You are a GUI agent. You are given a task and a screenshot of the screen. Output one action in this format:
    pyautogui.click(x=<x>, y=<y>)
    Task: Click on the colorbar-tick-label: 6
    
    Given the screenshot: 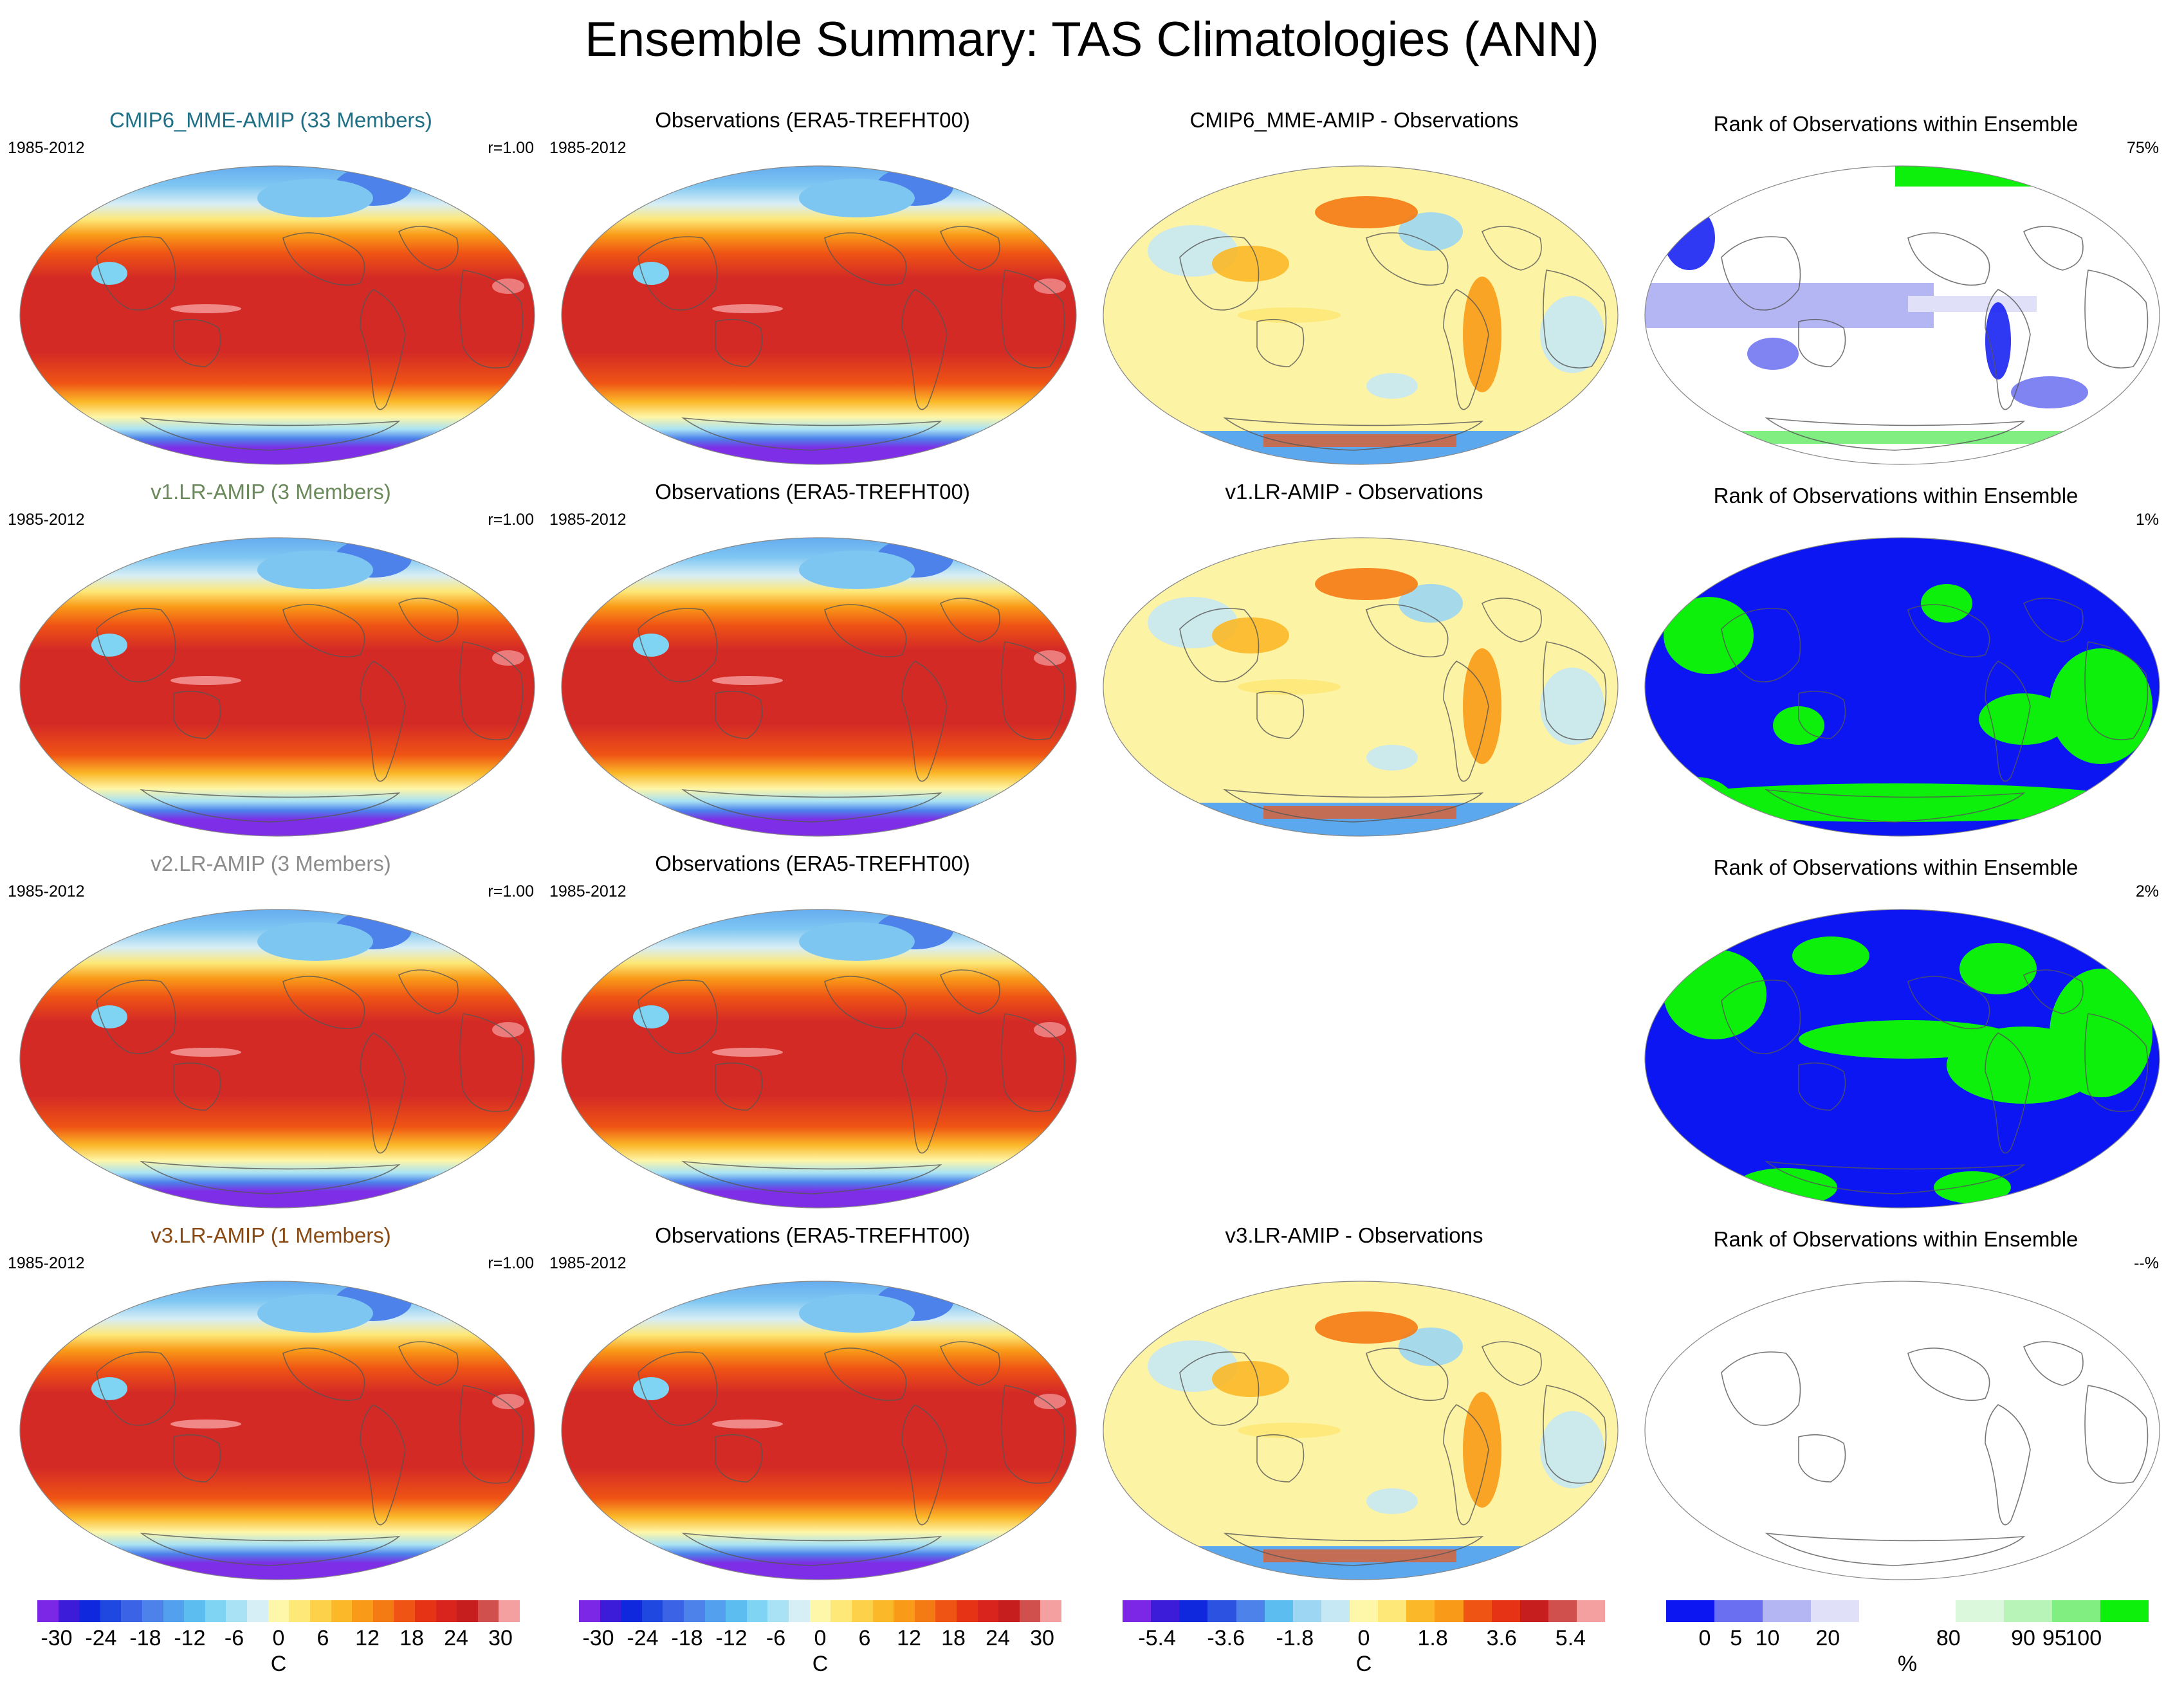 What is the action you would take?
    pyautogui.click(x=865, y=1638)
    